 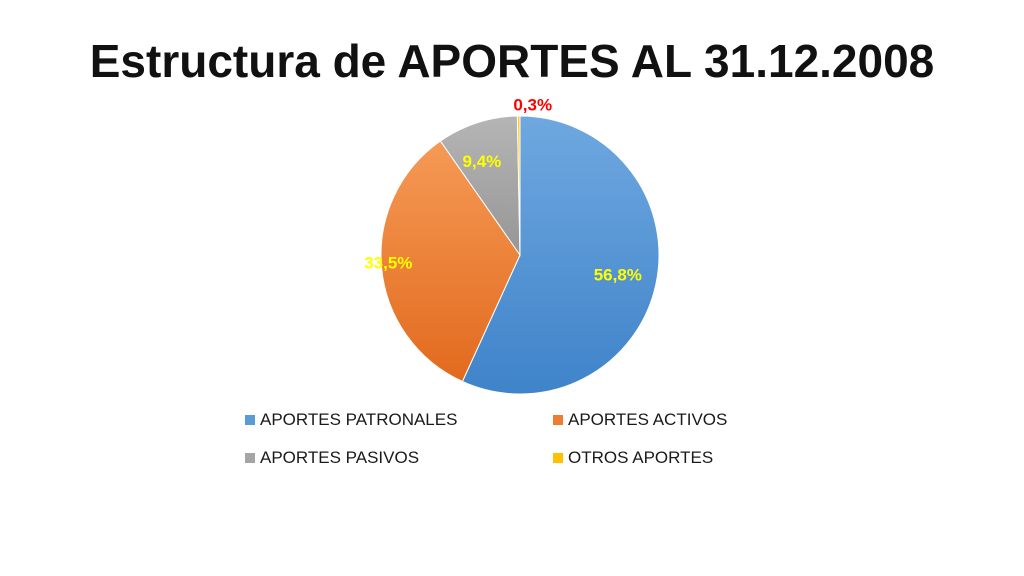 What do you see at coordinates (359, 419) in the screenshot?
I see `legend-label: APORTES PATRONALES` at bounding box center [359, 419].